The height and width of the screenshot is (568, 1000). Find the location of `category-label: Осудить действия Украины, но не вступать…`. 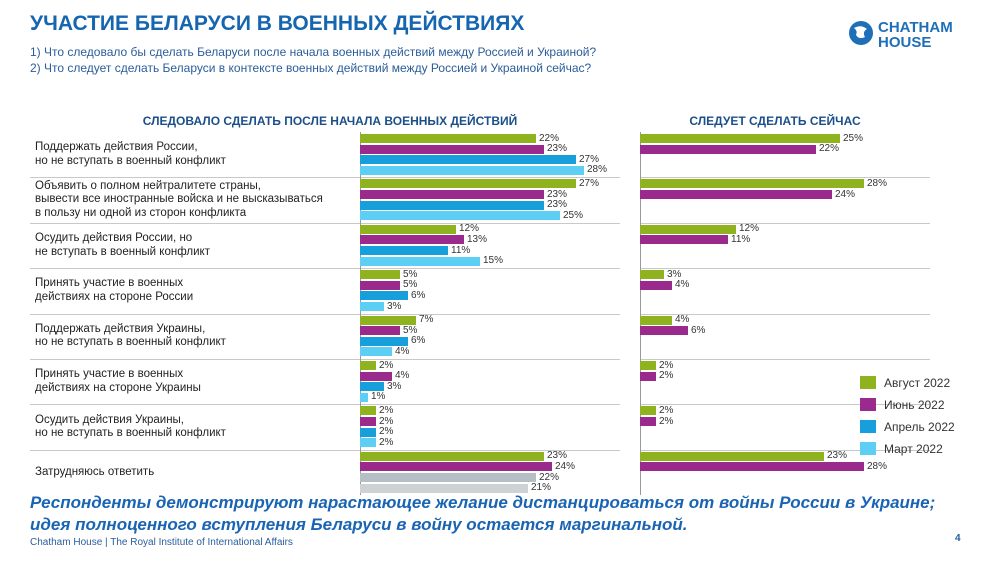

category-label: Осудить действия Украины, но не вступать… is located at coordinates (130, 426).